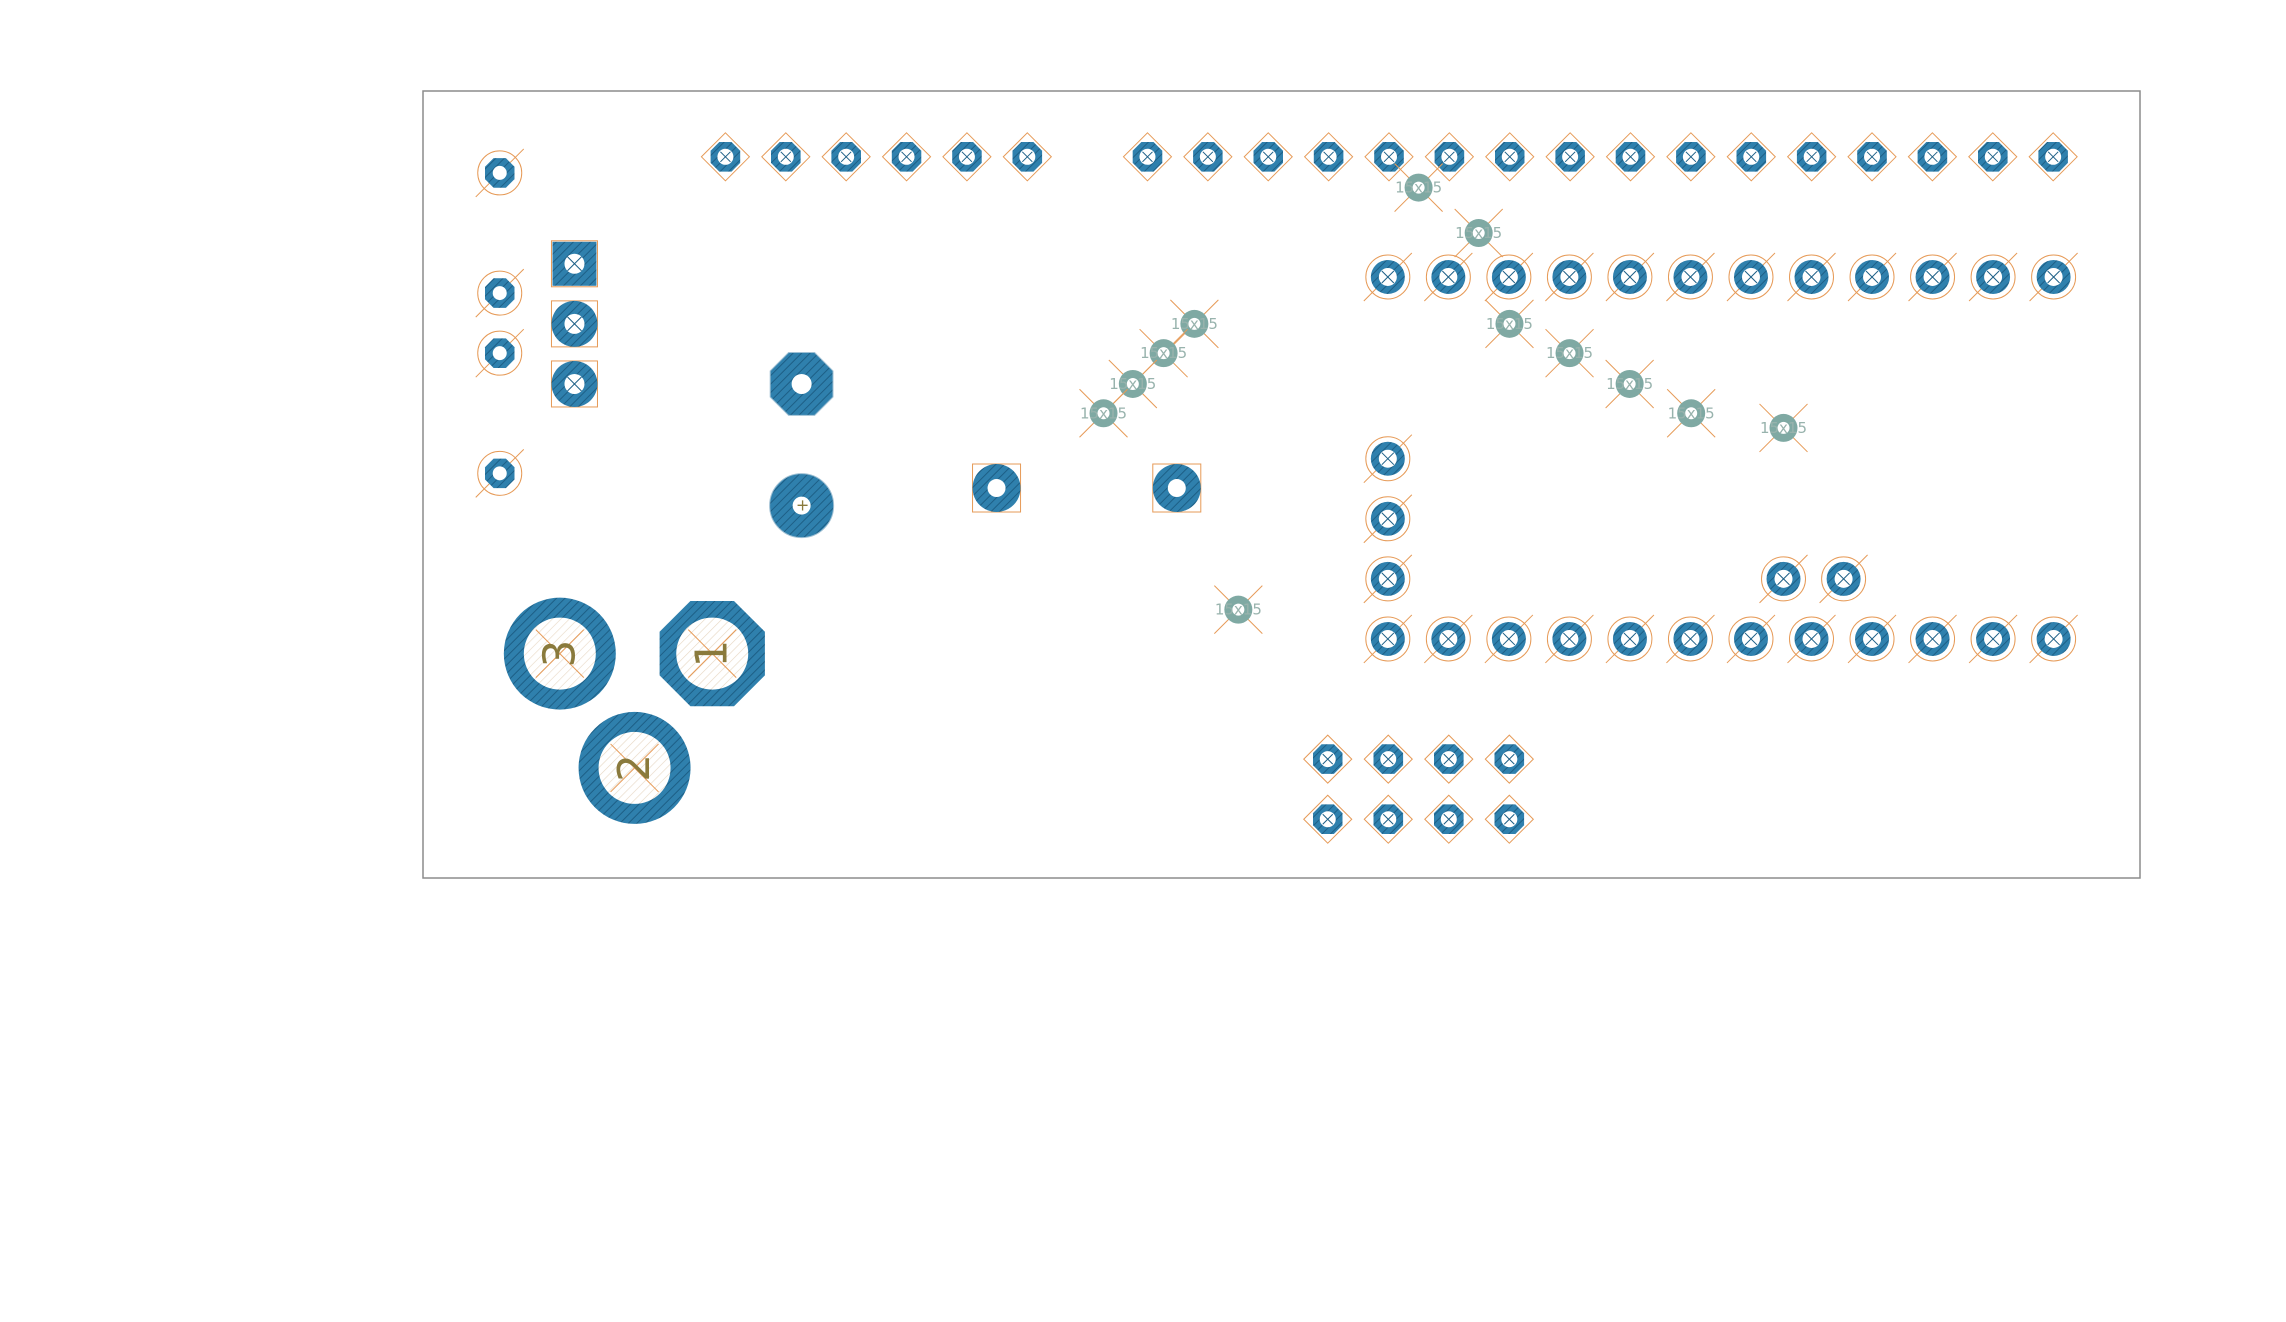  Describe the element at coordinates (634, 710) in the screenshot. I see `power-pad-layer: 3 1 2` at that location.